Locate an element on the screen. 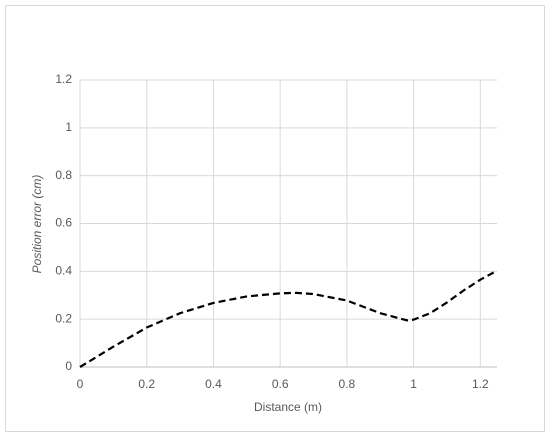  y-tick-label: 0.4 is located at coordinates (63, 271).